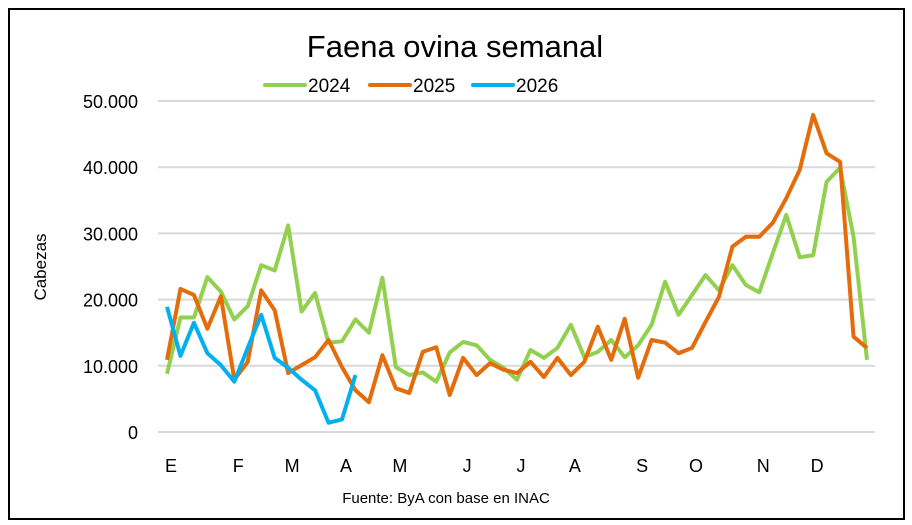 The height and width of the screenshot is (525, 912). What do you see at coordinates (696, 466) in the screenshot?
I see `x-tick-label: O` at bounding box center [696, 466].